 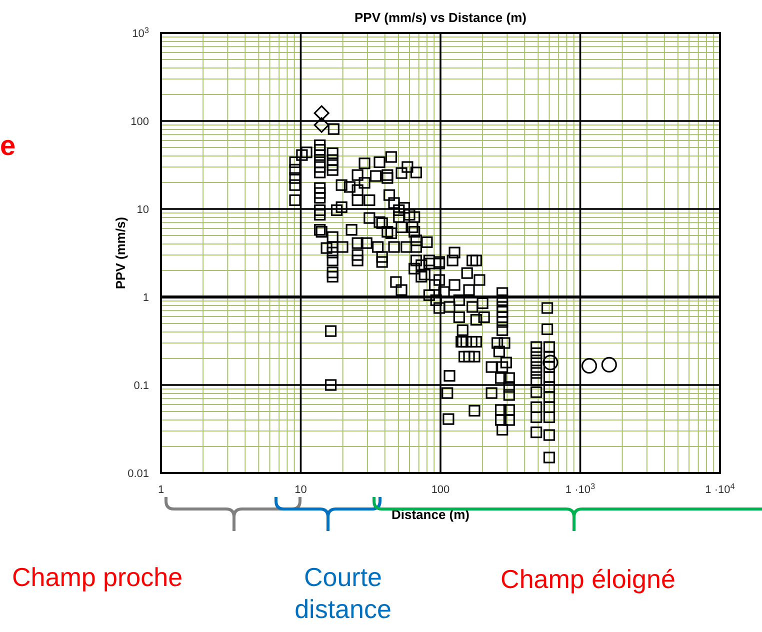 I want to click on x-tick-label: 100, so click(x=440, y=490).